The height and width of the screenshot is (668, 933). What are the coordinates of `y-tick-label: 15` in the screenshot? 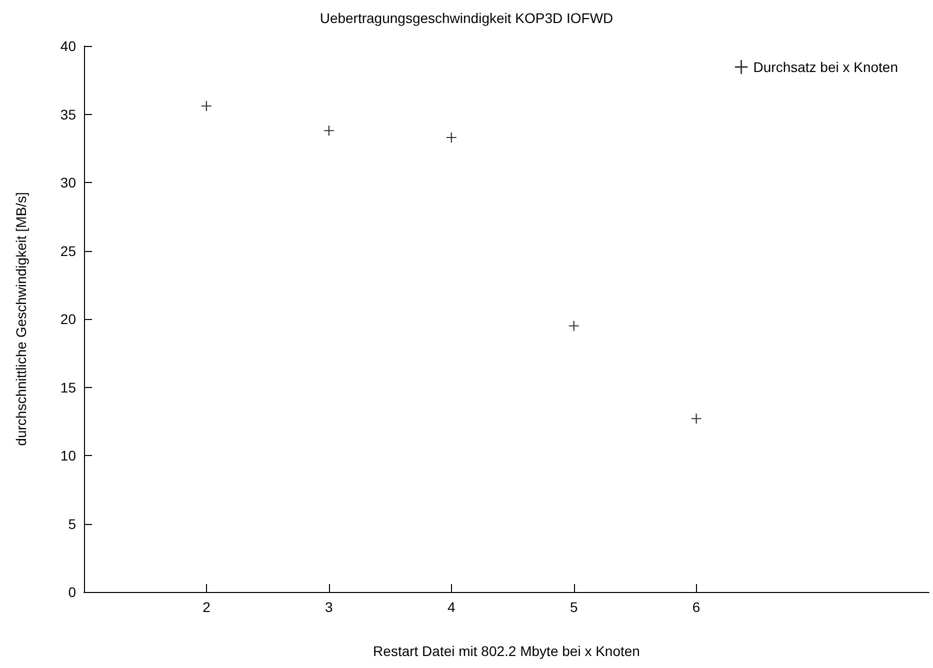 It's located at (68, 387).